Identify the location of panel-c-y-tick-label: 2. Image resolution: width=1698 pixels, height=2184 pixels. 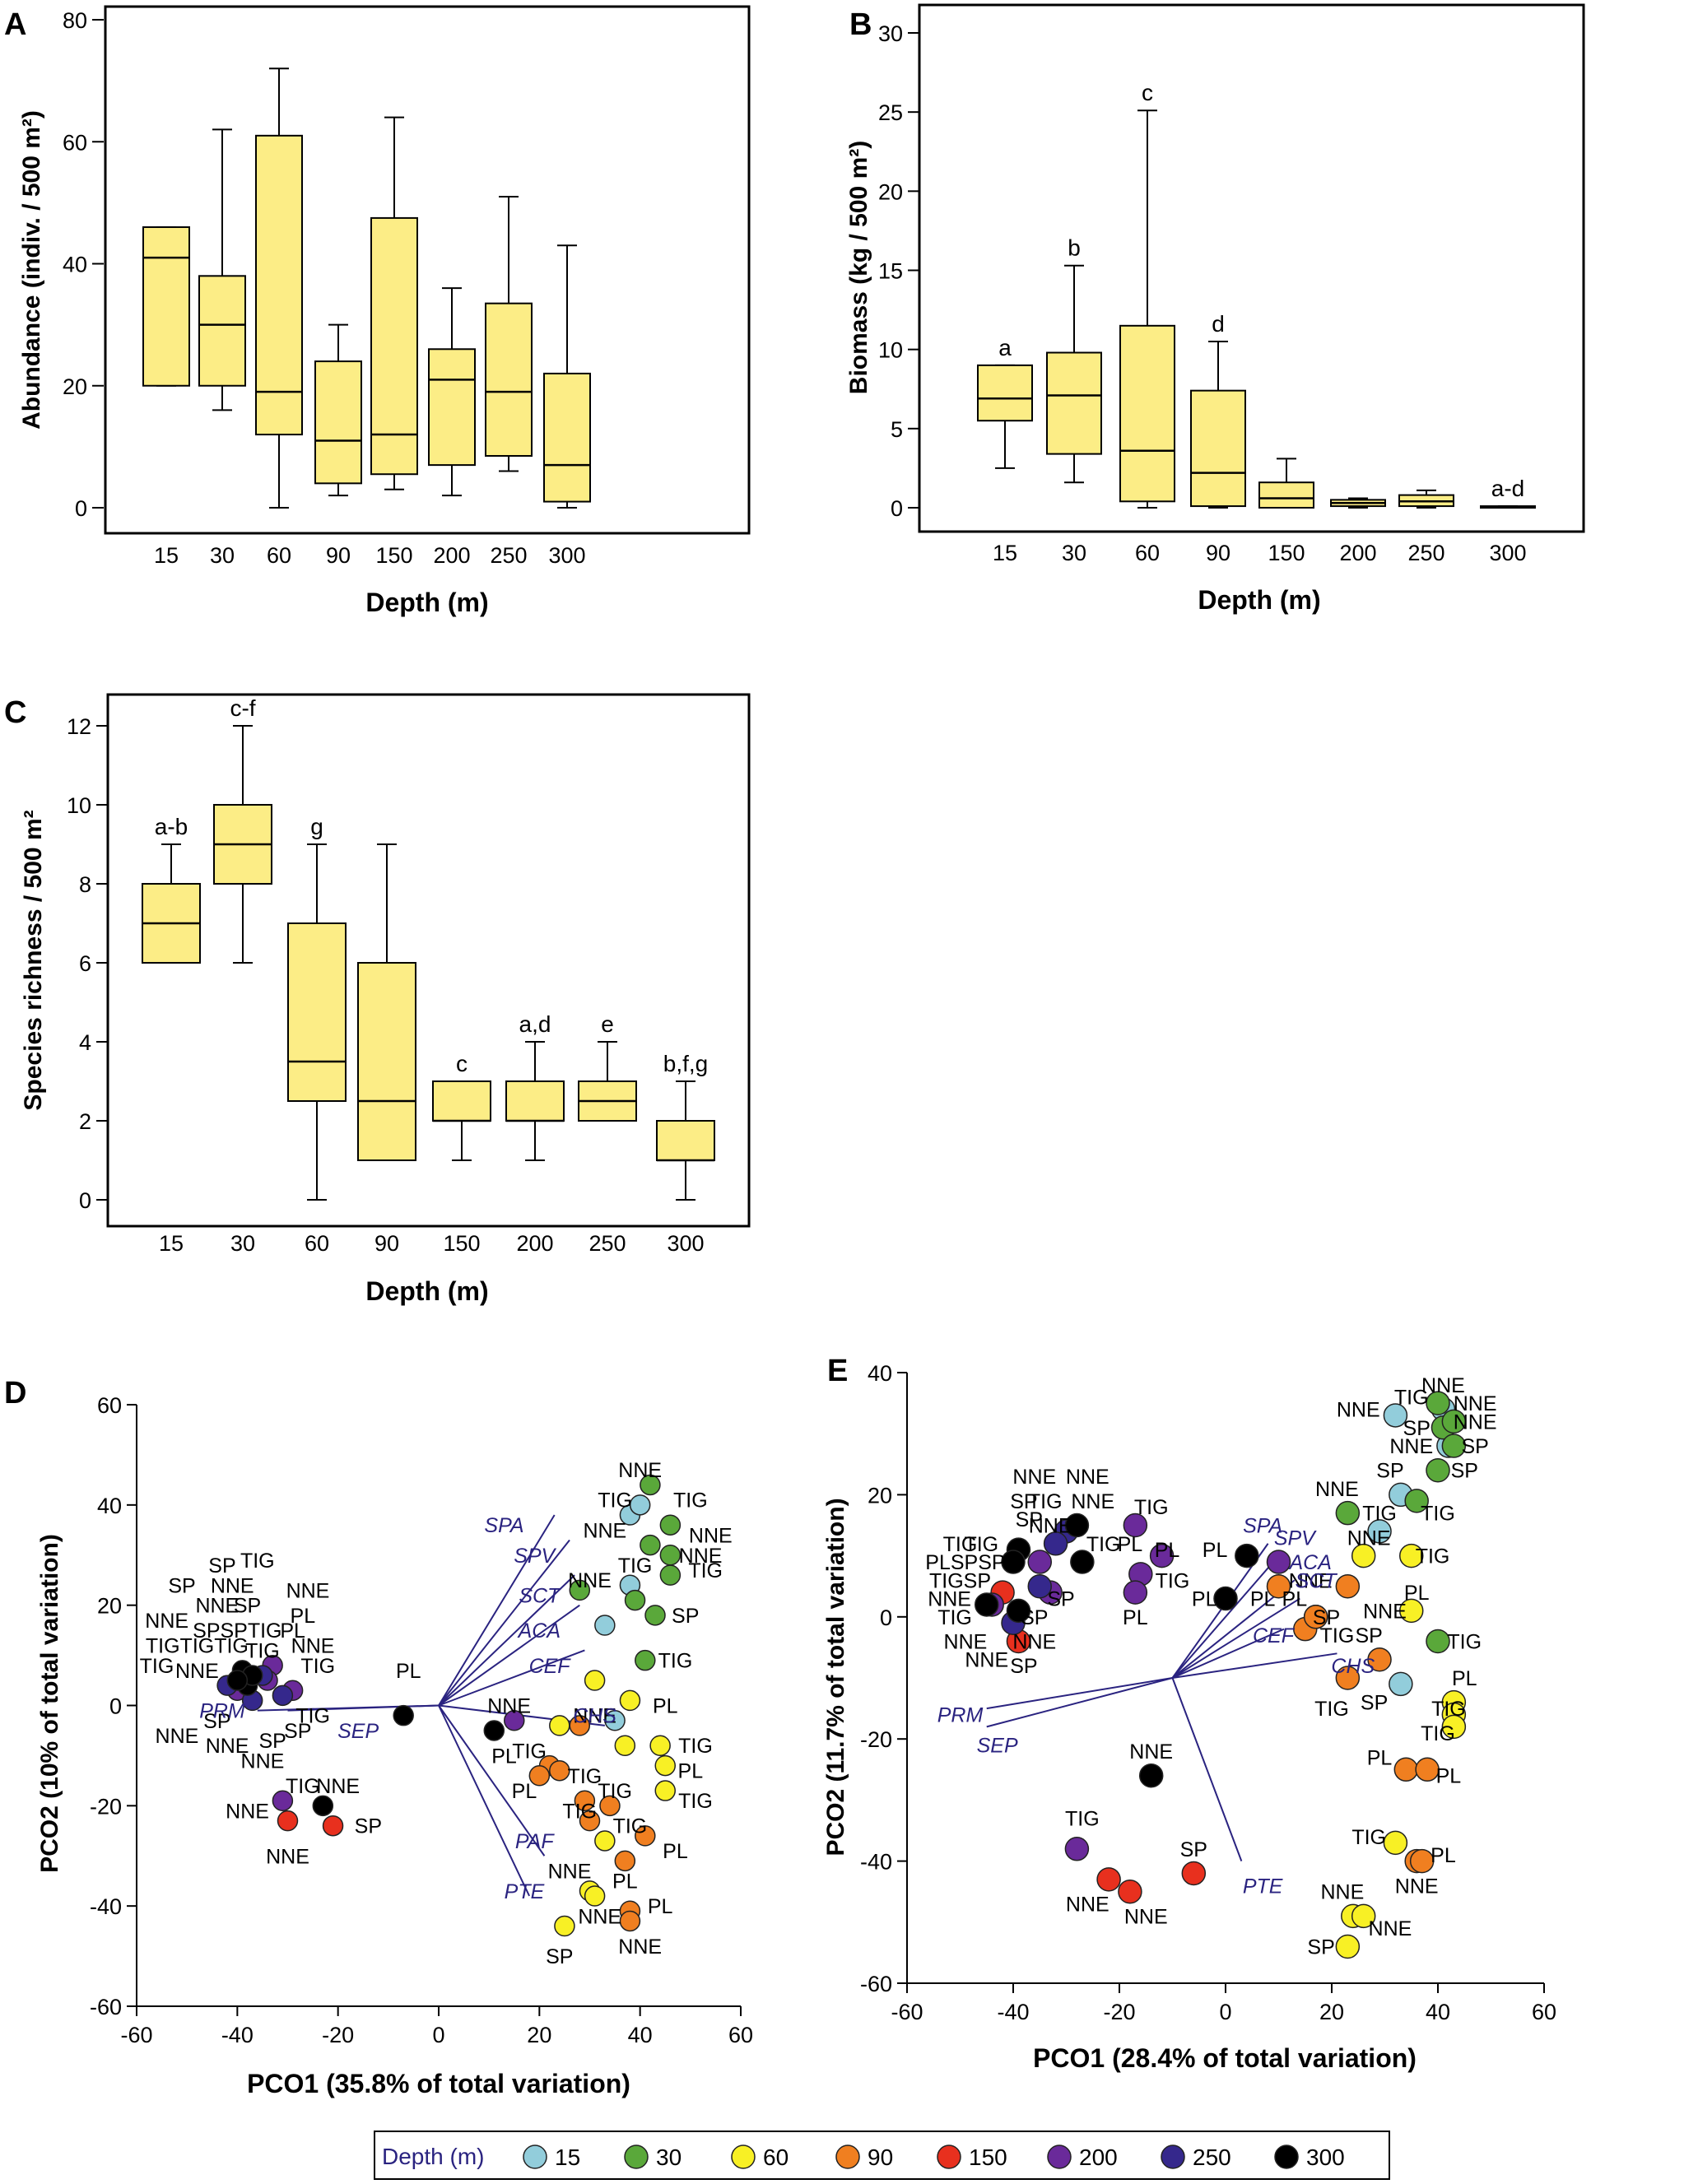
(85, 1121).